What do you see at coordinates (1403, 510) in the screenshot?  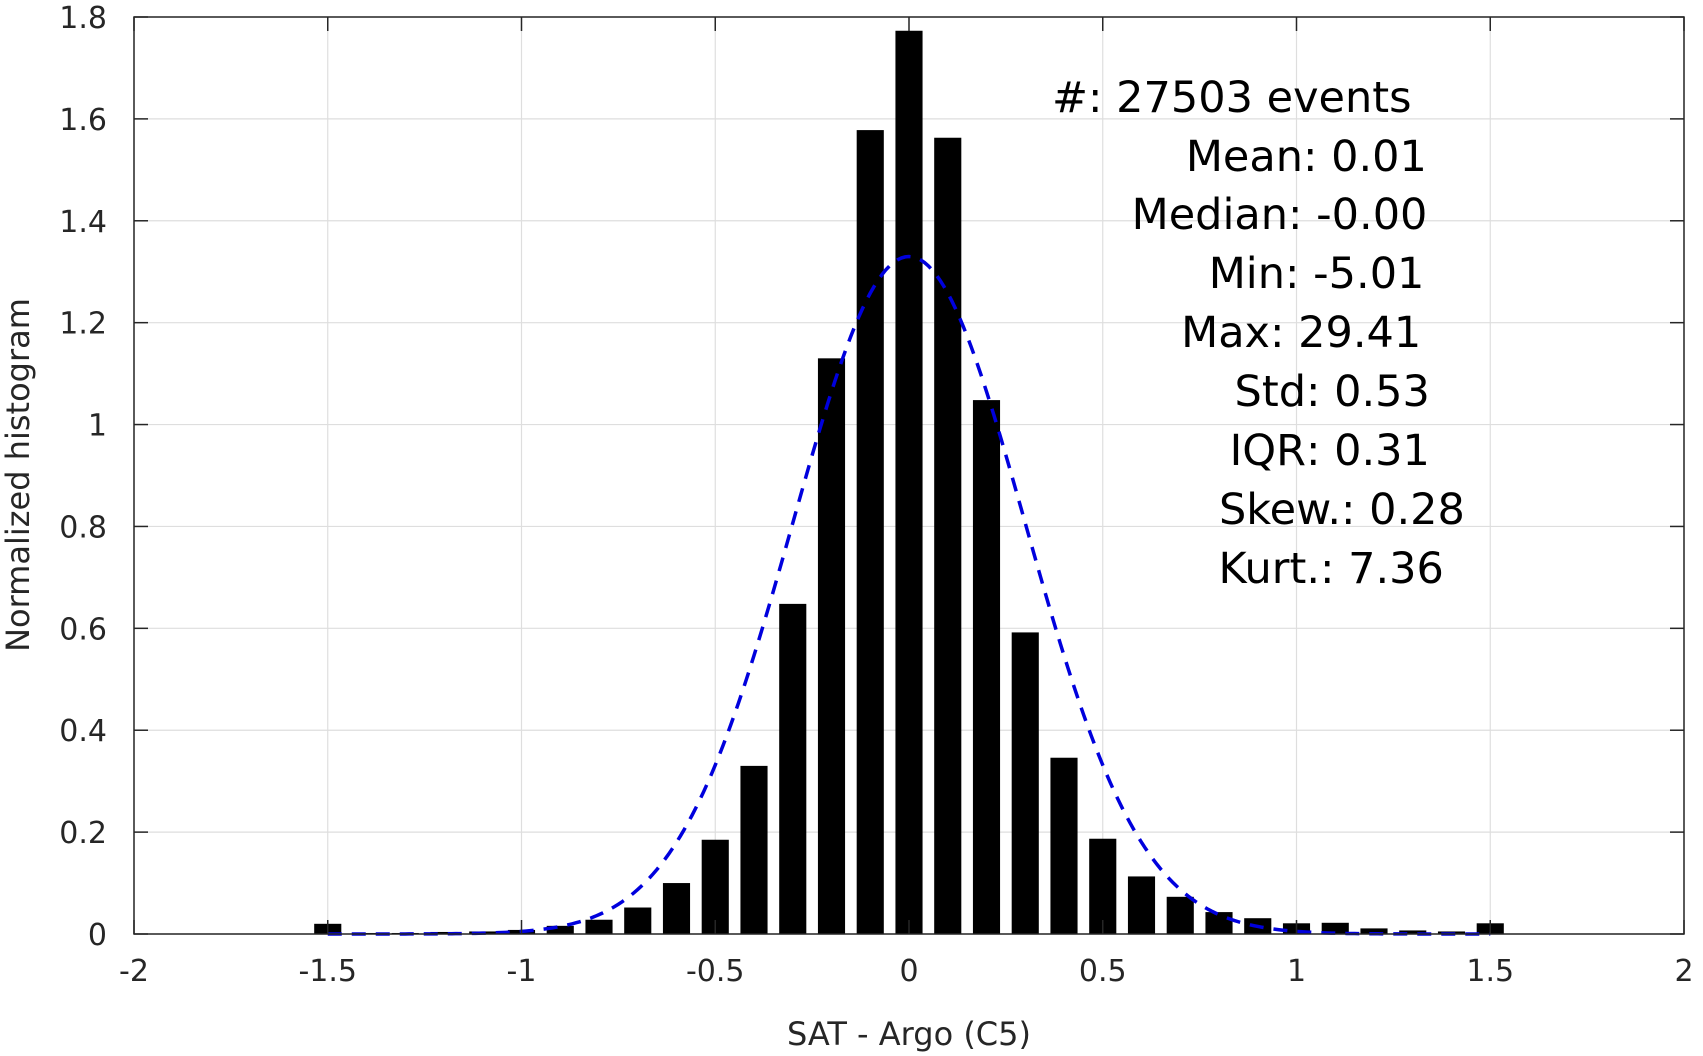 I see `stat-value: : 0.28` at bounding box center [1403, 510].